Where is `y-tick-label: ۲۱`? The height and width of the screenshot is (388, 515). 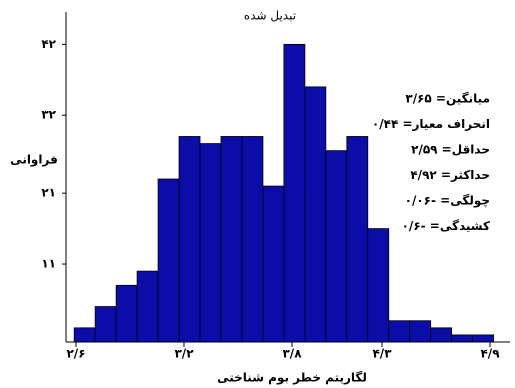 y-tick-label: ۲۱ is located at coordinates (48, 193).